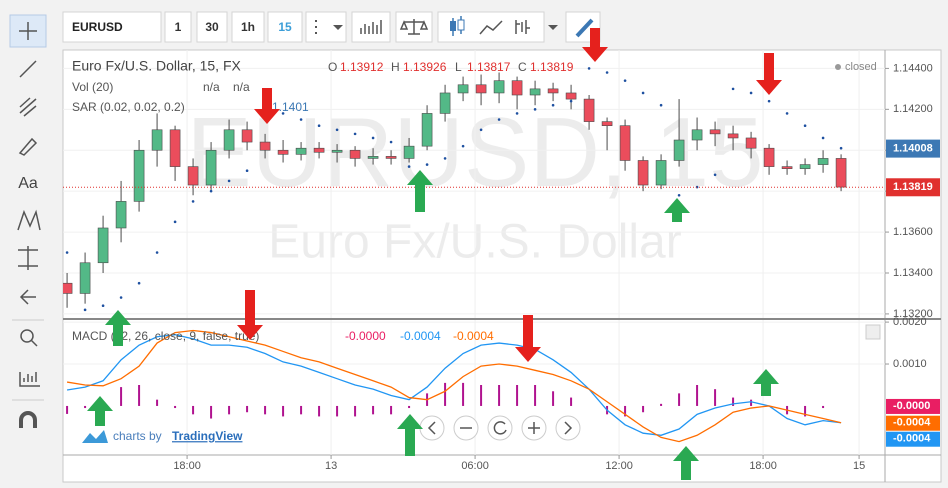 Image resolution: width=948 pixels, height=488 pixels. What do you see at coordinates (838, 67) in the screenshot?
I see `status-dot` at bounding box center [838, 67].